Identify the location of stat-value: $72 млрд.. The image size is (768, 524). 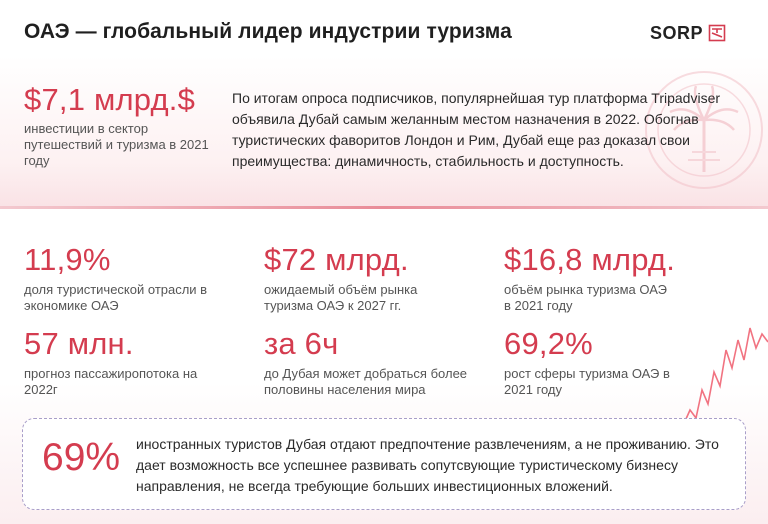
(336, 259).